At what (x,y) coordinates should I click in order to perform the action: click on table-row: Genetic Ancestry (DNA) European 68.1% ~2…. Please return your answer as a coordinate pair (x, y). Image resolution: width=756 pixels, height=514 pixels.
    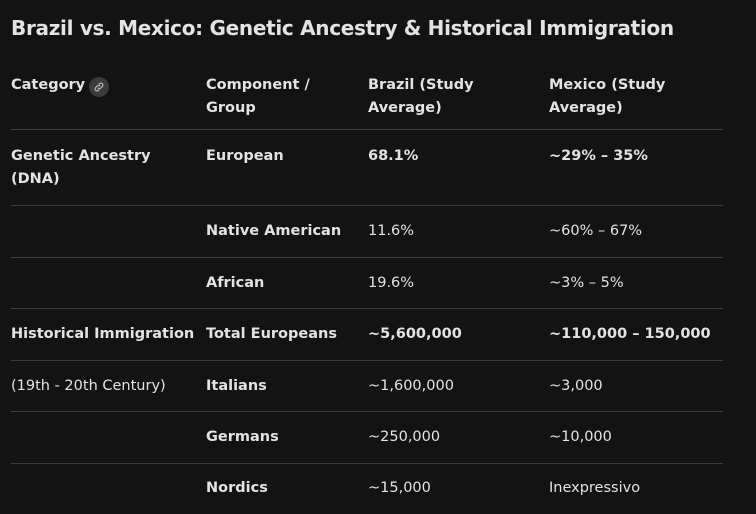
    Looking at the image, I should click on (367, 168).